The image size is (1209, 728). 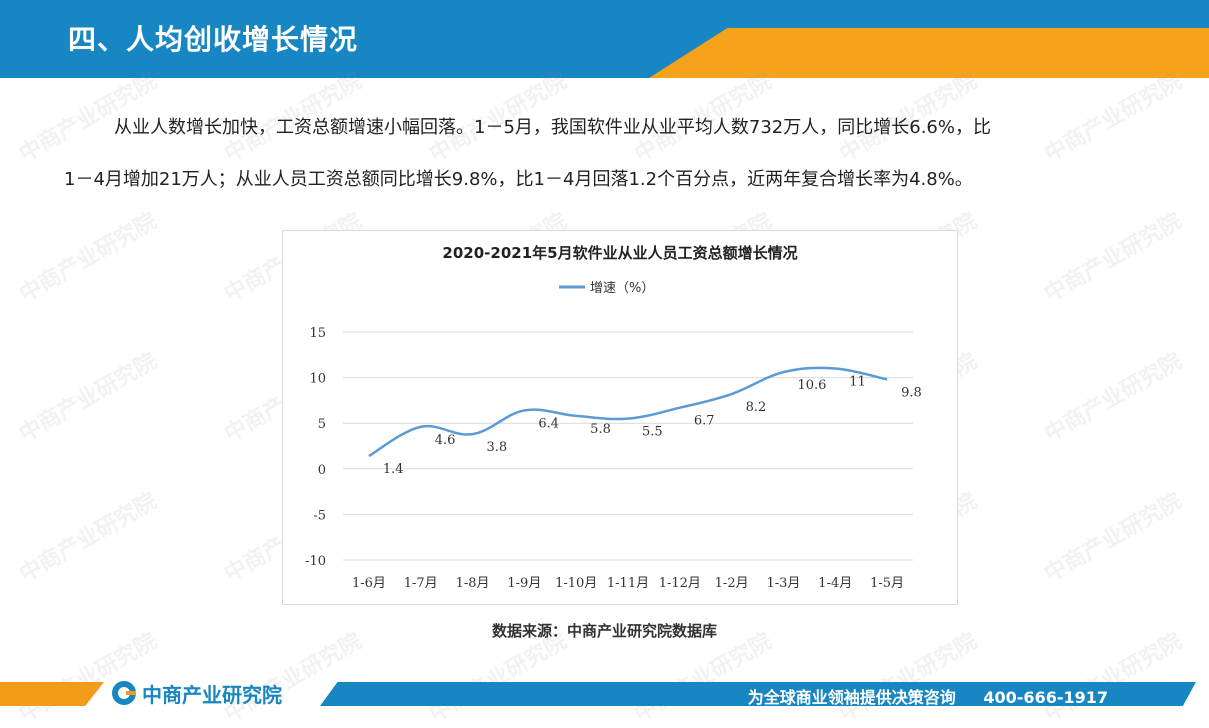 What do you see at coordinates (445, 440) in the screenshot?
I see `data-label: 4.6` at bounding box center [445, 440].